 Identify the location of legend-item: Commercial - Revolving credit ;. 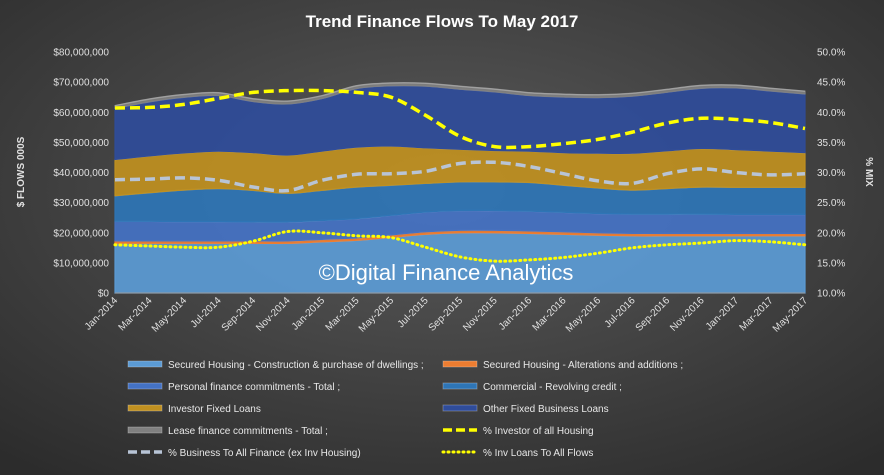
(532, 387).